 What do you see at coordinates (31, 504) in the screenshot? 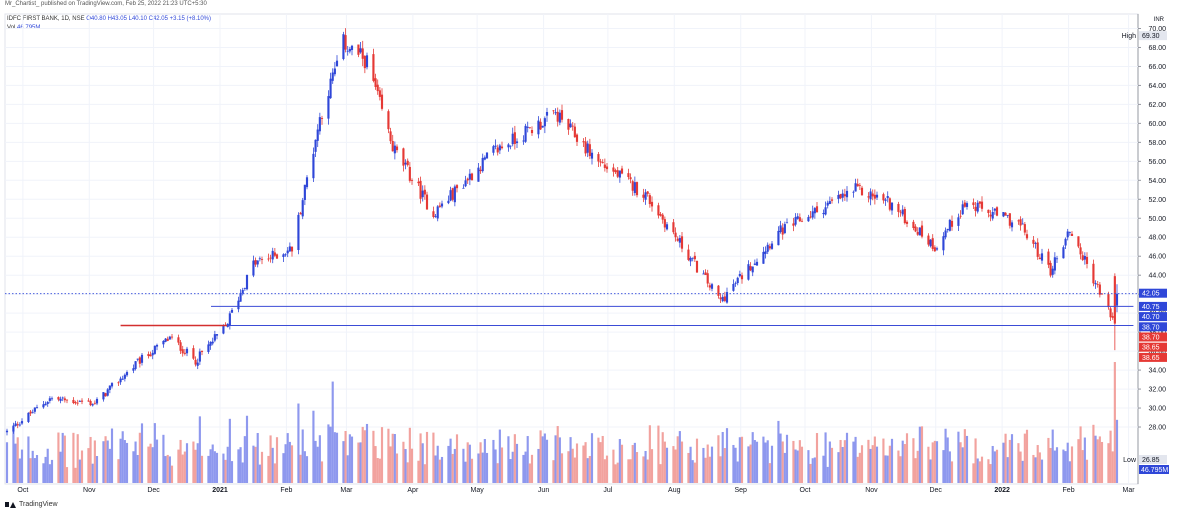
I see `footer: TradingView` at bounding box center [31, 504].